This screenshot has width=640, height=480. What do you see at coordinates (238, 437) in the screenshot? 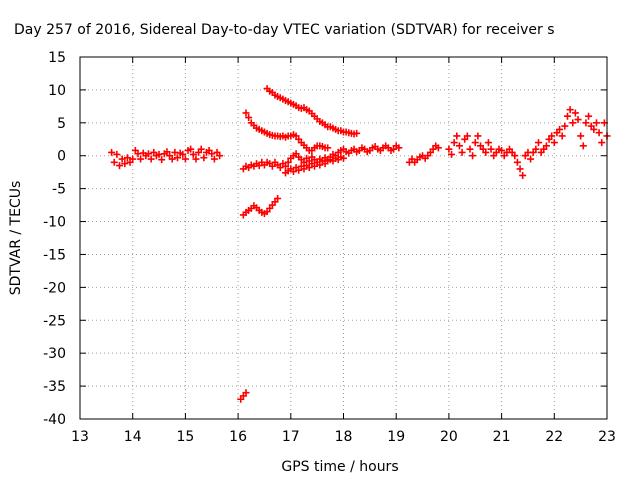
I see `x-tick-label: 16` at bounding box center [238, 437].